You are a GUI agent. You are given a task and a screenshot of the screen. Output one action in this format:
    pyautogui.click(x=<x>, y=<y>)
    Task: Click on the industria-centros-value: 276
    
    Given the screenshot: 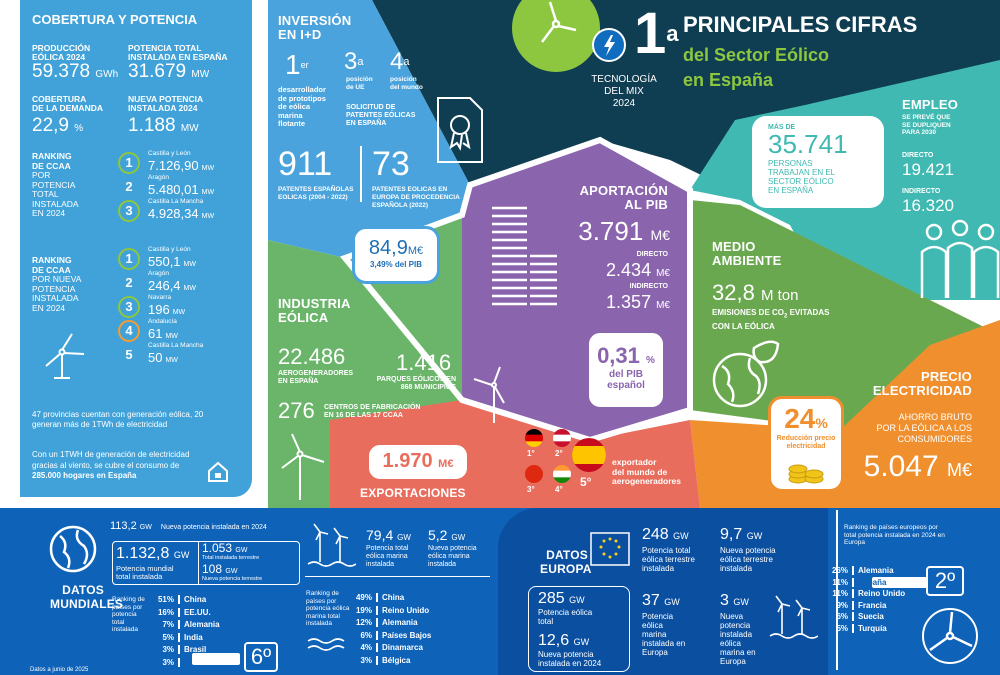 What is the action you would take?
    pyautogui.click(x=296, y=410)
    